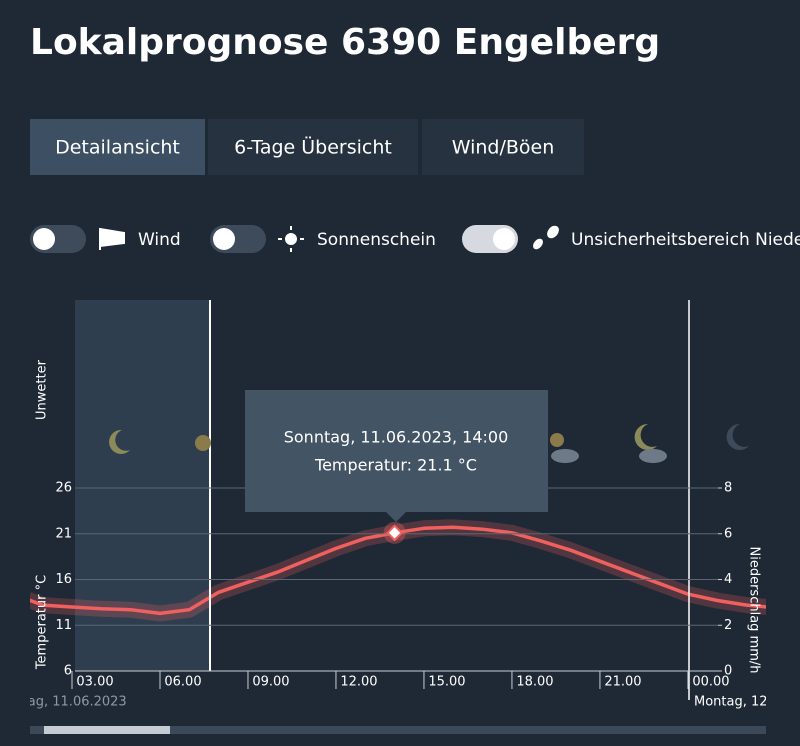 This screenshot has width=800, height=746. I want to click on band-label: Unwetter, so click(42, 389).